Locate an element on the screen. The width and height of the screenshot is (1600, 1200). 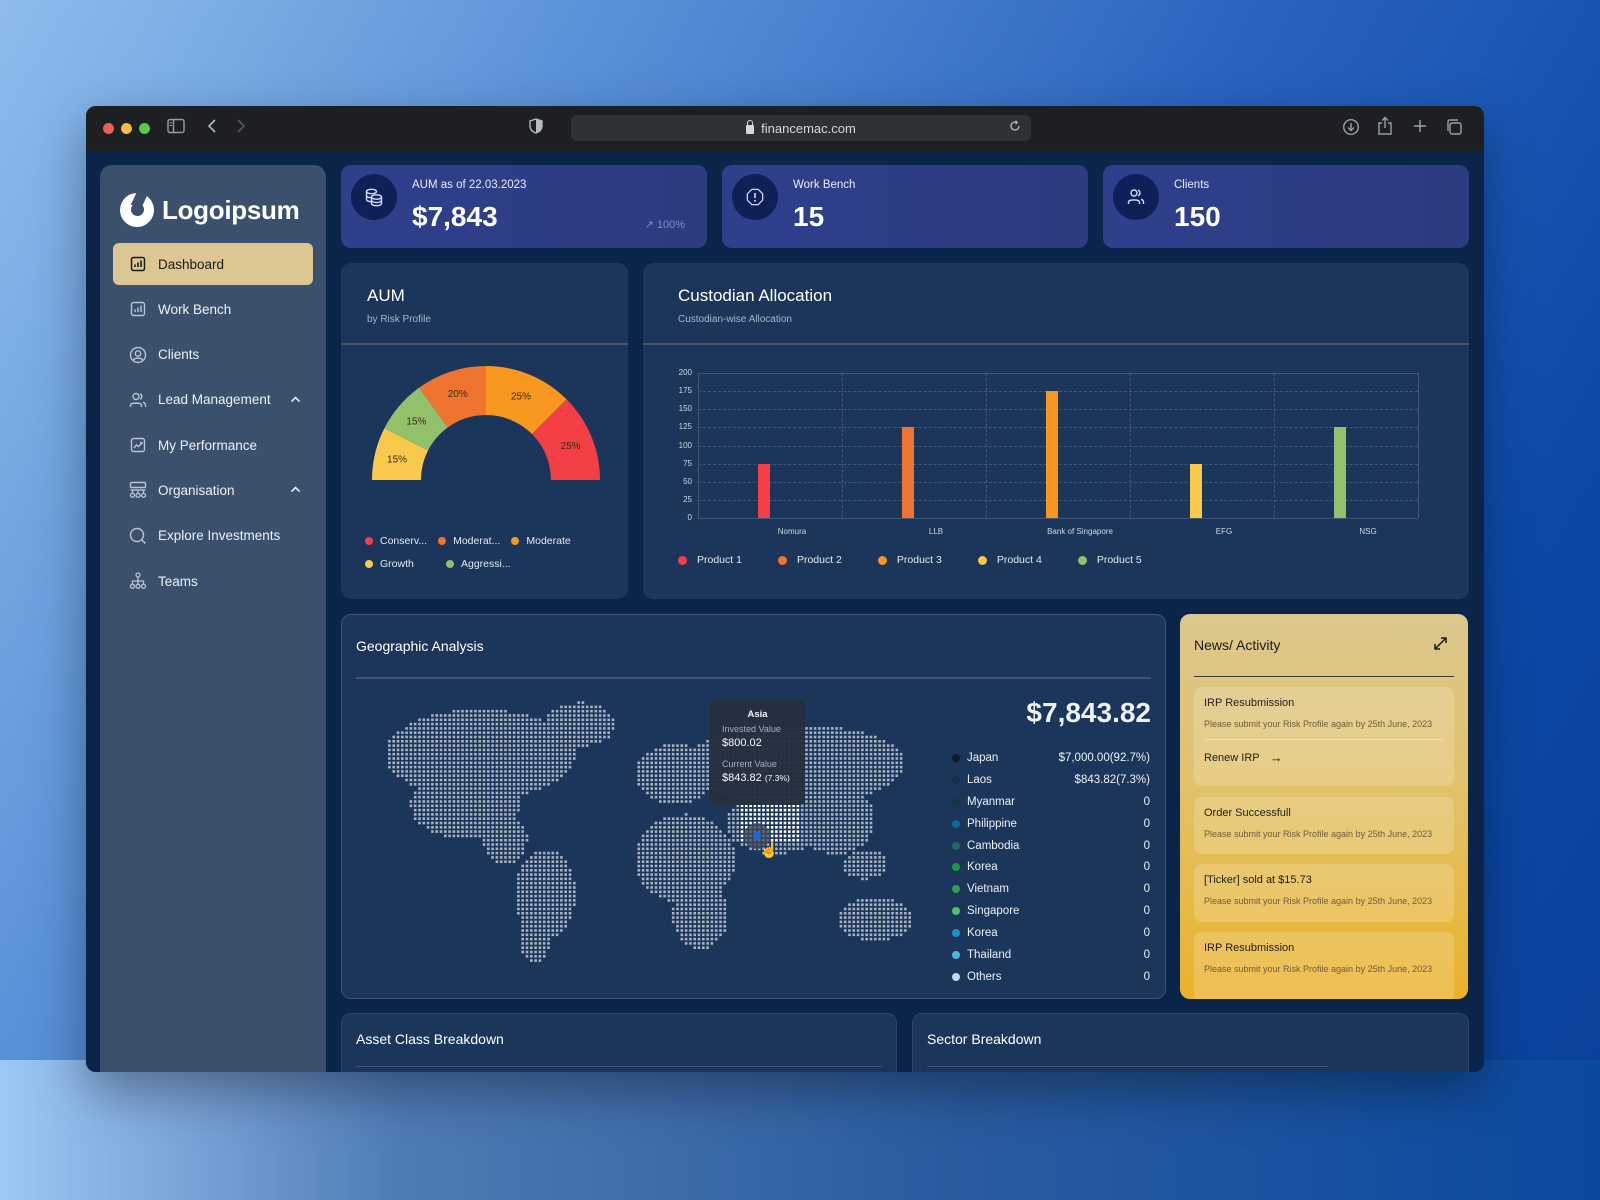
sidebar-item-my-performance: My Performance is located at coordinates (213, 445).